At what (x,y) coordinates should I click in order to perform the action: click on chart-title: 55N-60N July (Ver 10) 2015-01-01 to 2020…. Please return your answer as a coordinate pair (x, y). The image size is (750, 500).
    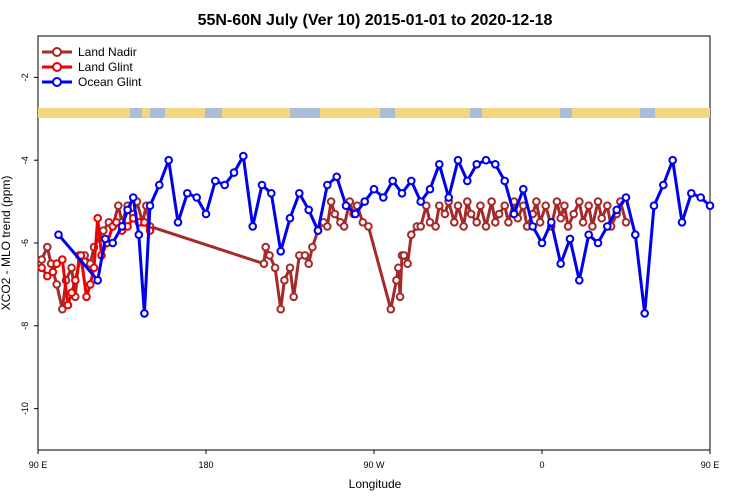
    Looking at the image, I should click on (375, 20).